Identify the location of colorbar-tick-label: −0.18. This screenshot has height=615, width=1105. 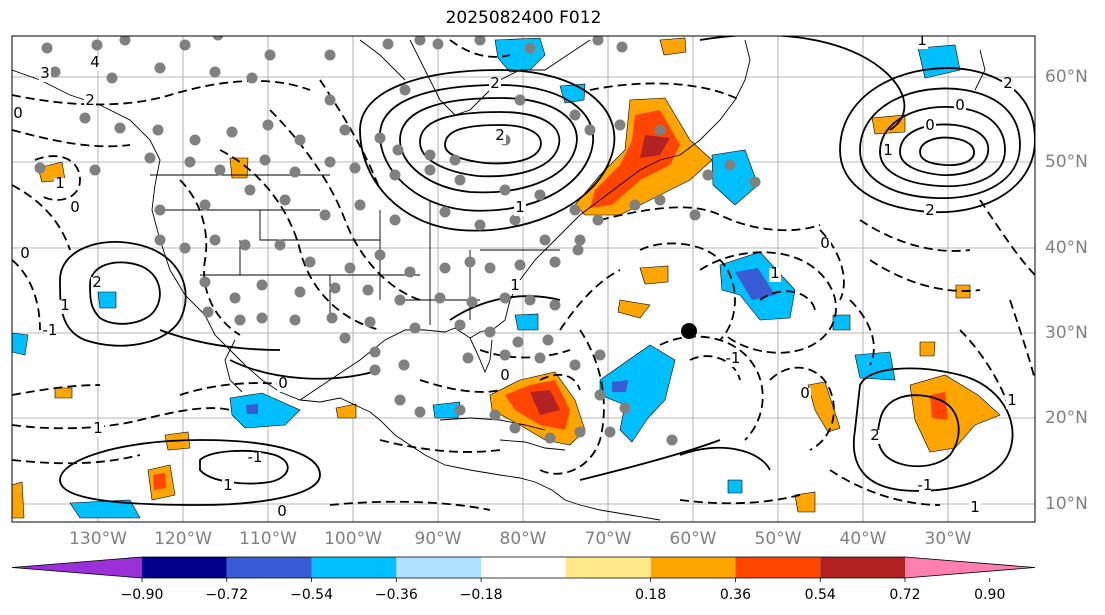
(481, 595).